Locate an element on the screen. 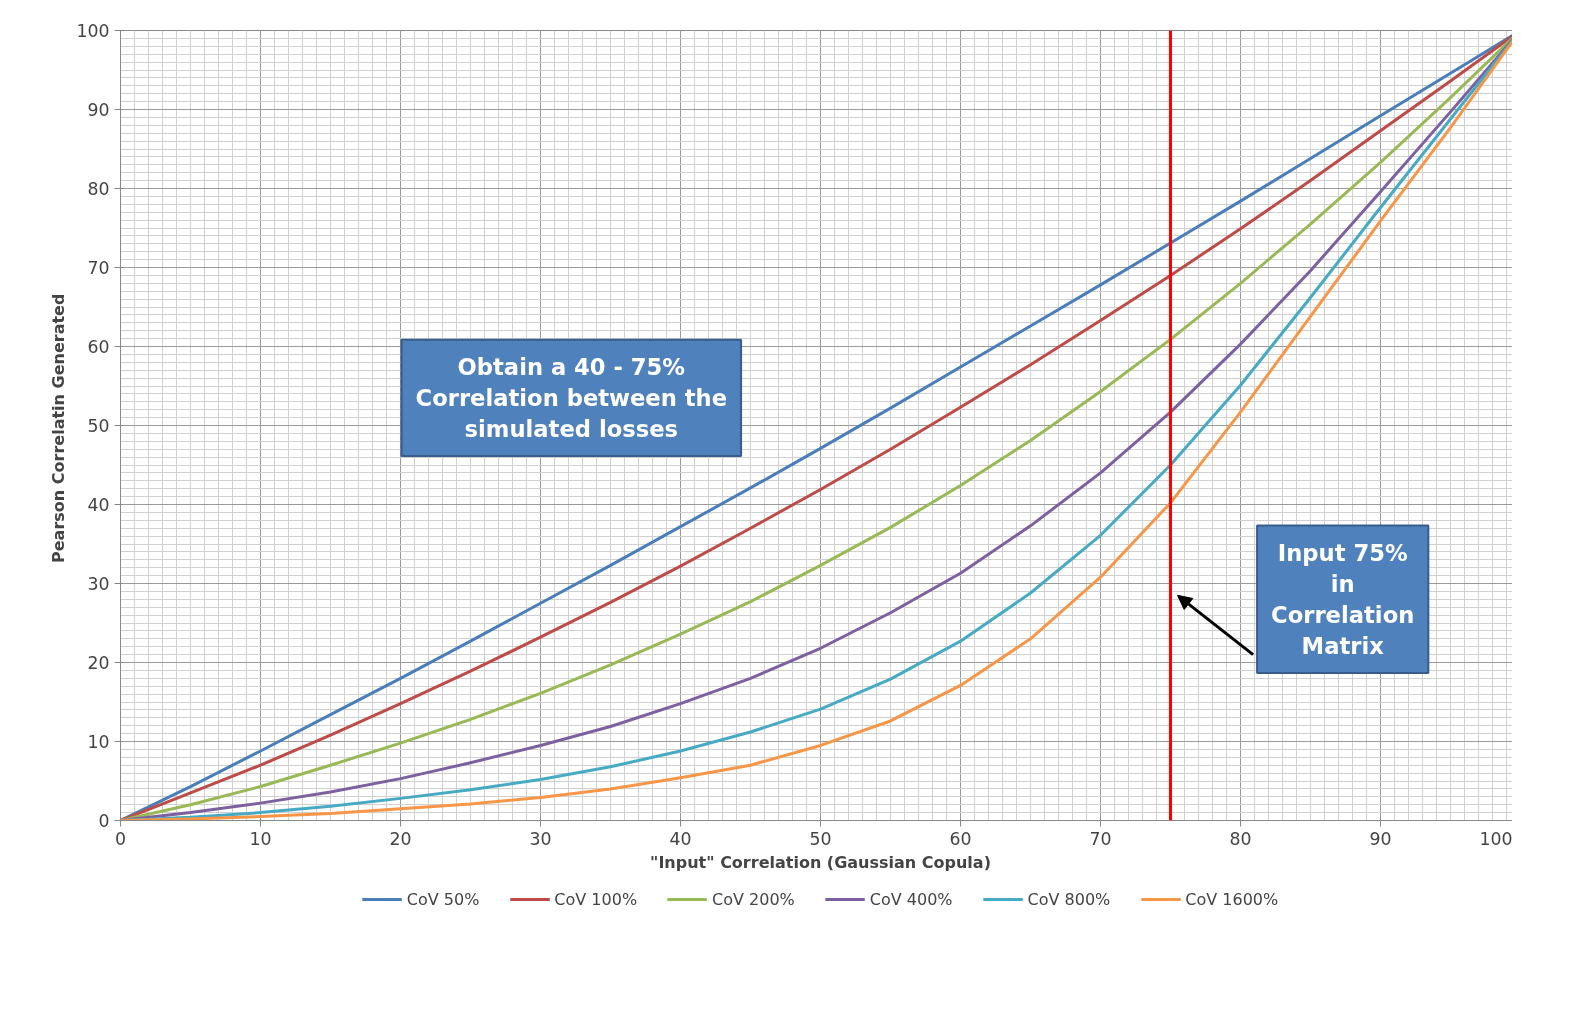  y-tick-label: 50 is located at coordinates (98, 426).